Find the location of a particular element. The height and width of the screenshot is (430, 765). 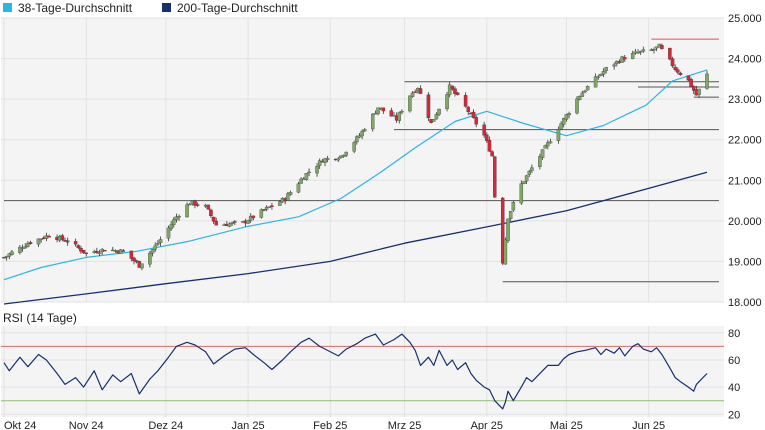

x-tick-label: Okt 24 is located at coordinates (20, 425).